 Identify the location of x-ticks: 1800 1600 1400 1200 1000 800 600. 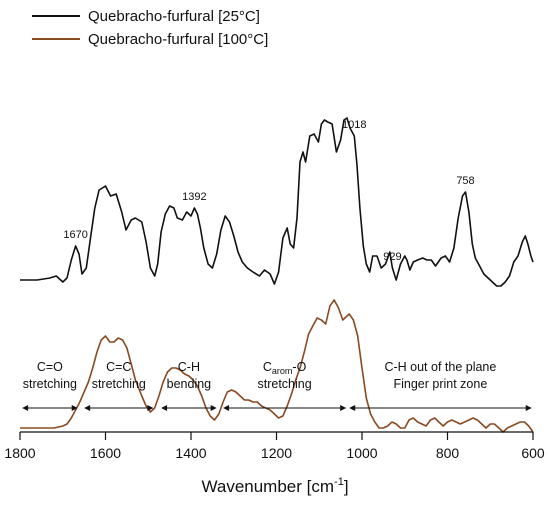
(274, 446).